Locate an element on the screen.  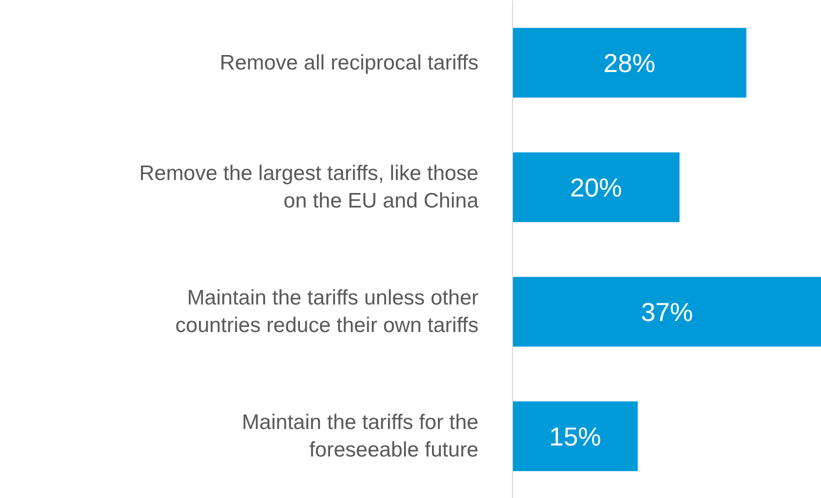
data-label: 20% is located at coordinates (596, 187).